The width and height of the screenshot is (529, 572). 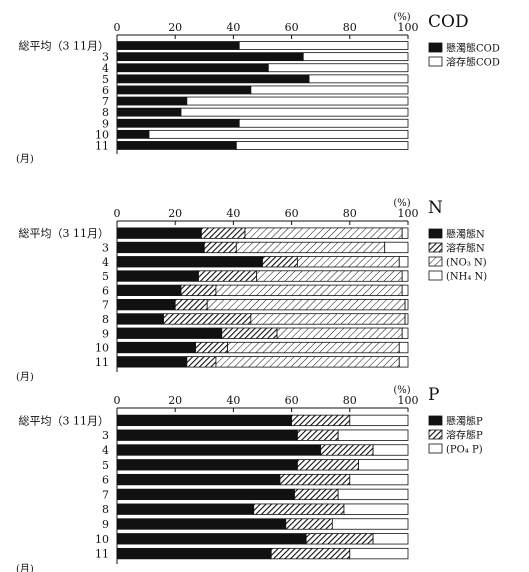 What do you see at coordinates (448, 22) in the screenshot?
I see `panel-title: COD` at bounding box center [448, 22].